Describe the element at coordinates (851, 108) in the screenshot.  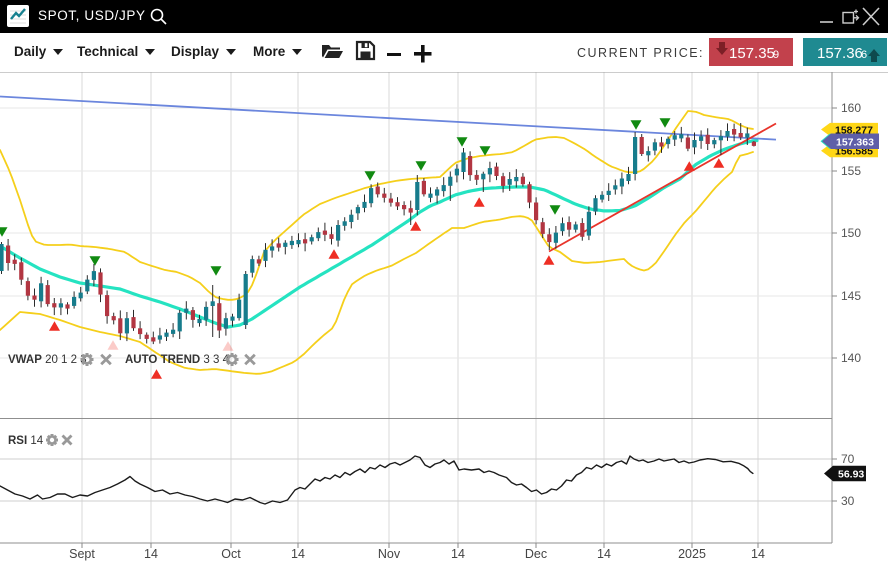
I see `svg-text: 160` at that location.